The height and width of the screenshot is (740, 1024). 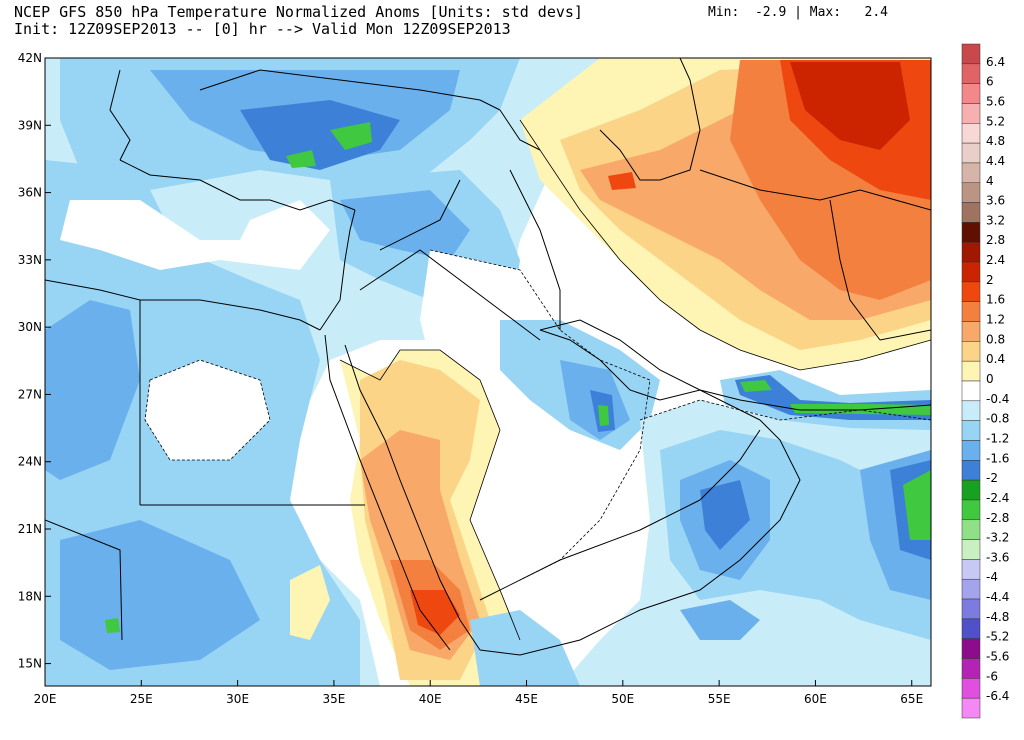 What do you see at coordinates (420, 215) in the screenshot?
I see `border-syria-iraq` at bounding box center [420, 215].